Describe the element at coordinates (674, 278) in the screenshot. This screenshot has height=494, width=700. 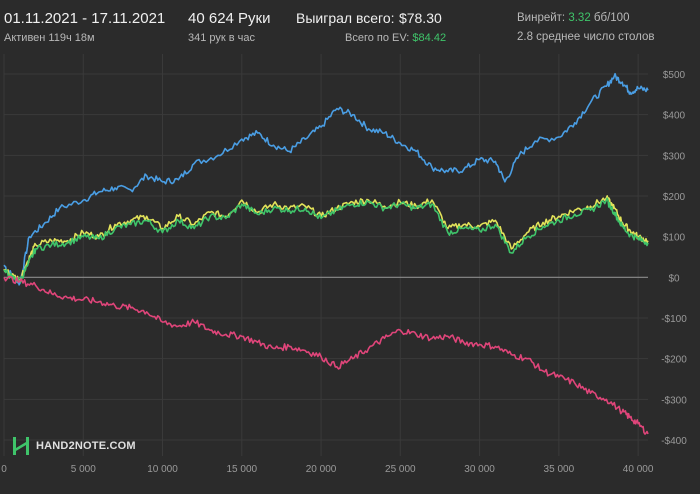
I see `y-tick-label: $0` at that location.